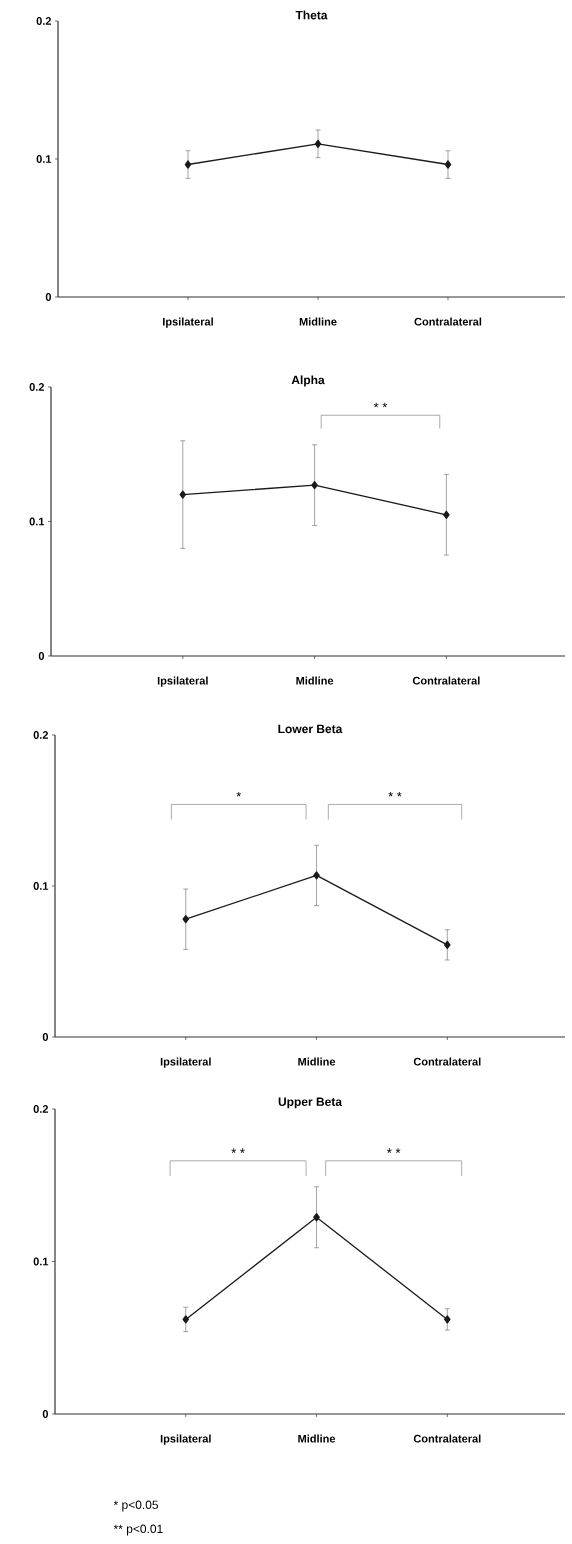 The height and width of the screenshot is (1544, 572). I want to click on chart-title: Theta, so click(311, 15).